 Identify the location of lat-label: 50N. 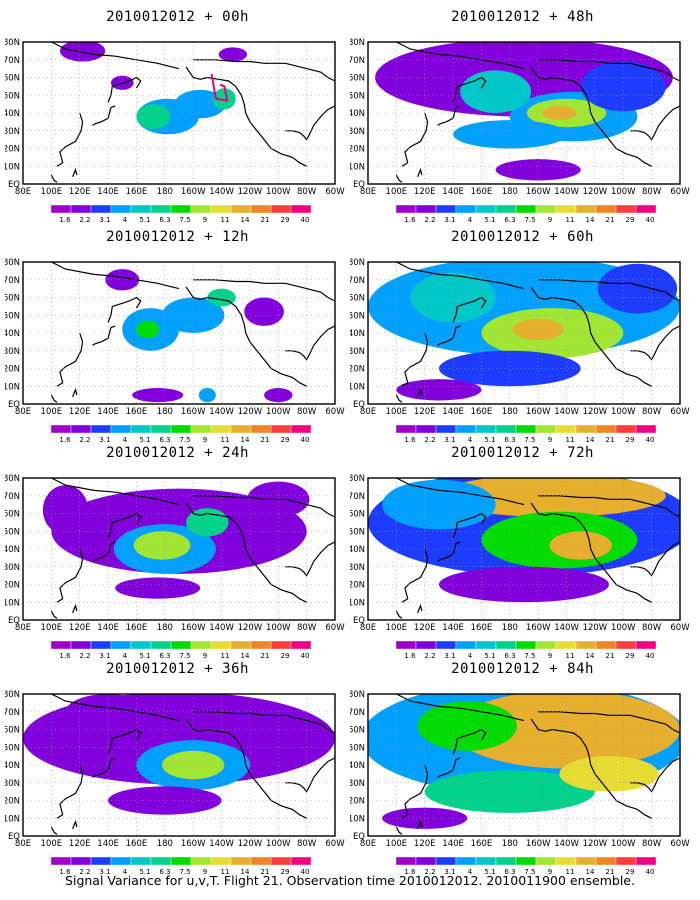
(357, 532).